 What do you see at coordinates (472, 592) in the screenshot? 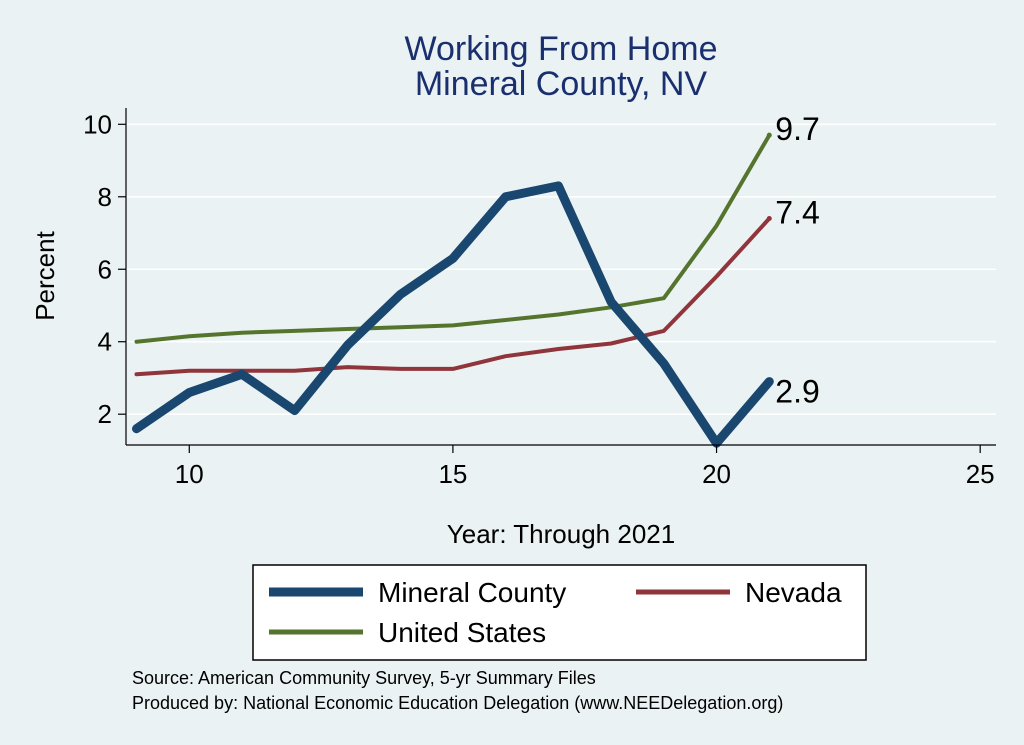
I see `legend-label-mineral-county: Mineral County` at bounding box center [472, 592].